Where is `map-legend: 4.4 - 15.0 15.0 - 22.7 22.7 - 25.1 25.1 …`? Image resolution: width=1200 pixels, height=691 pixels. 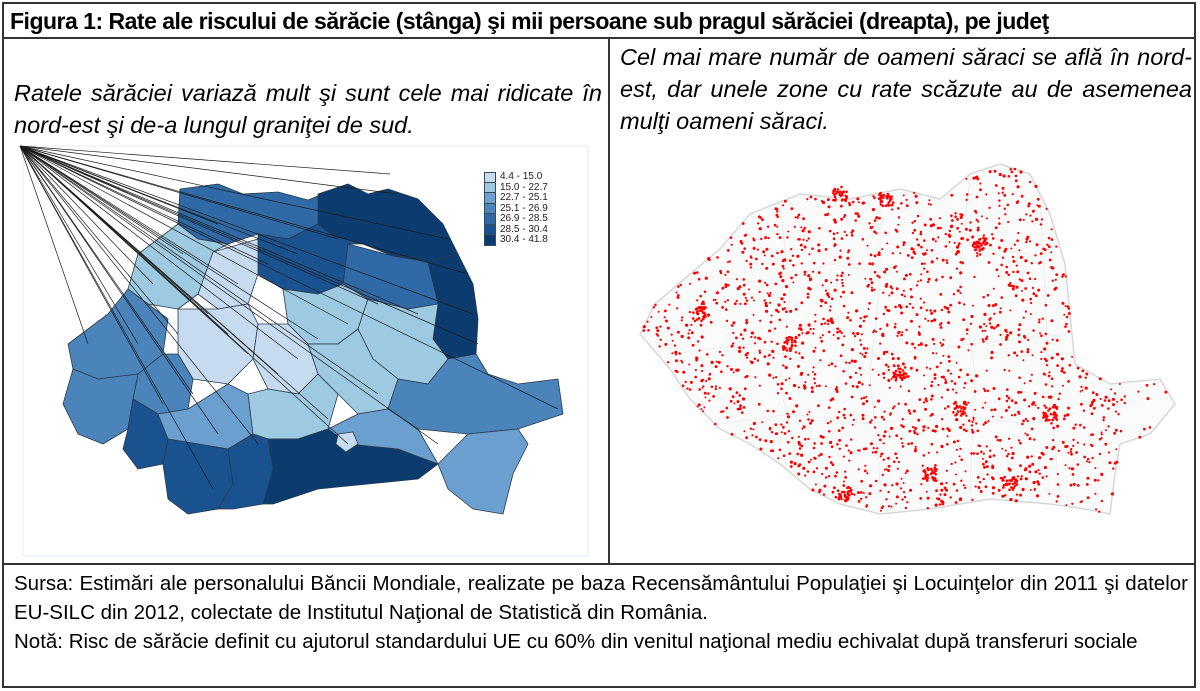
map-legend: 4.4 - 15.0 15.0 - 22.7 22.7 - 25.1 25.1 … is located at coordinates (534, 209).